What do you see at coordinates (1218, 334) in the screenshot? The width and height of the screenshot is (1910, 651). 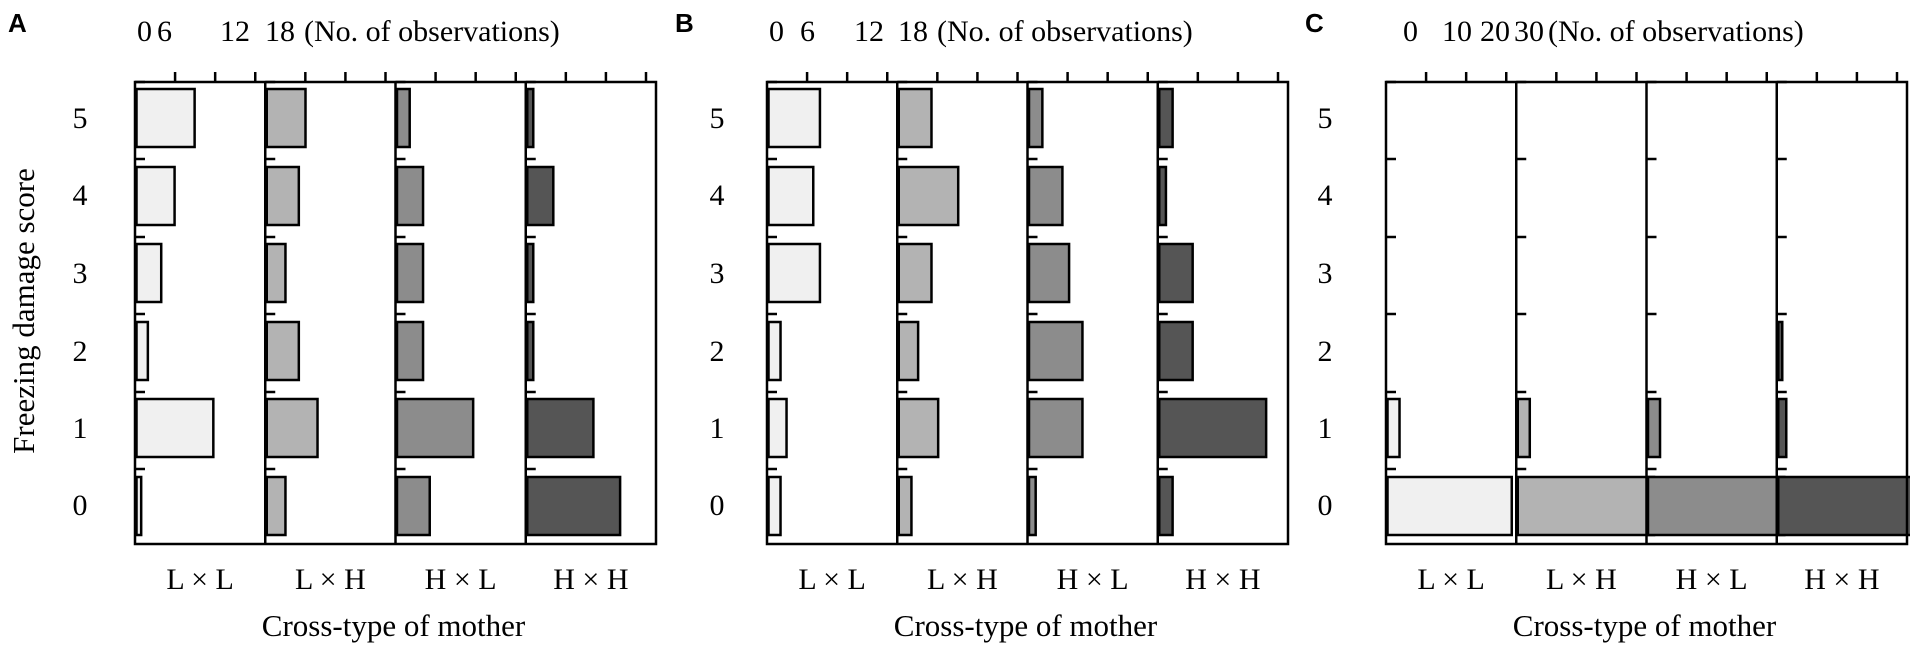 I see `series-strip: H × H` at bounding box center [1218, 334].